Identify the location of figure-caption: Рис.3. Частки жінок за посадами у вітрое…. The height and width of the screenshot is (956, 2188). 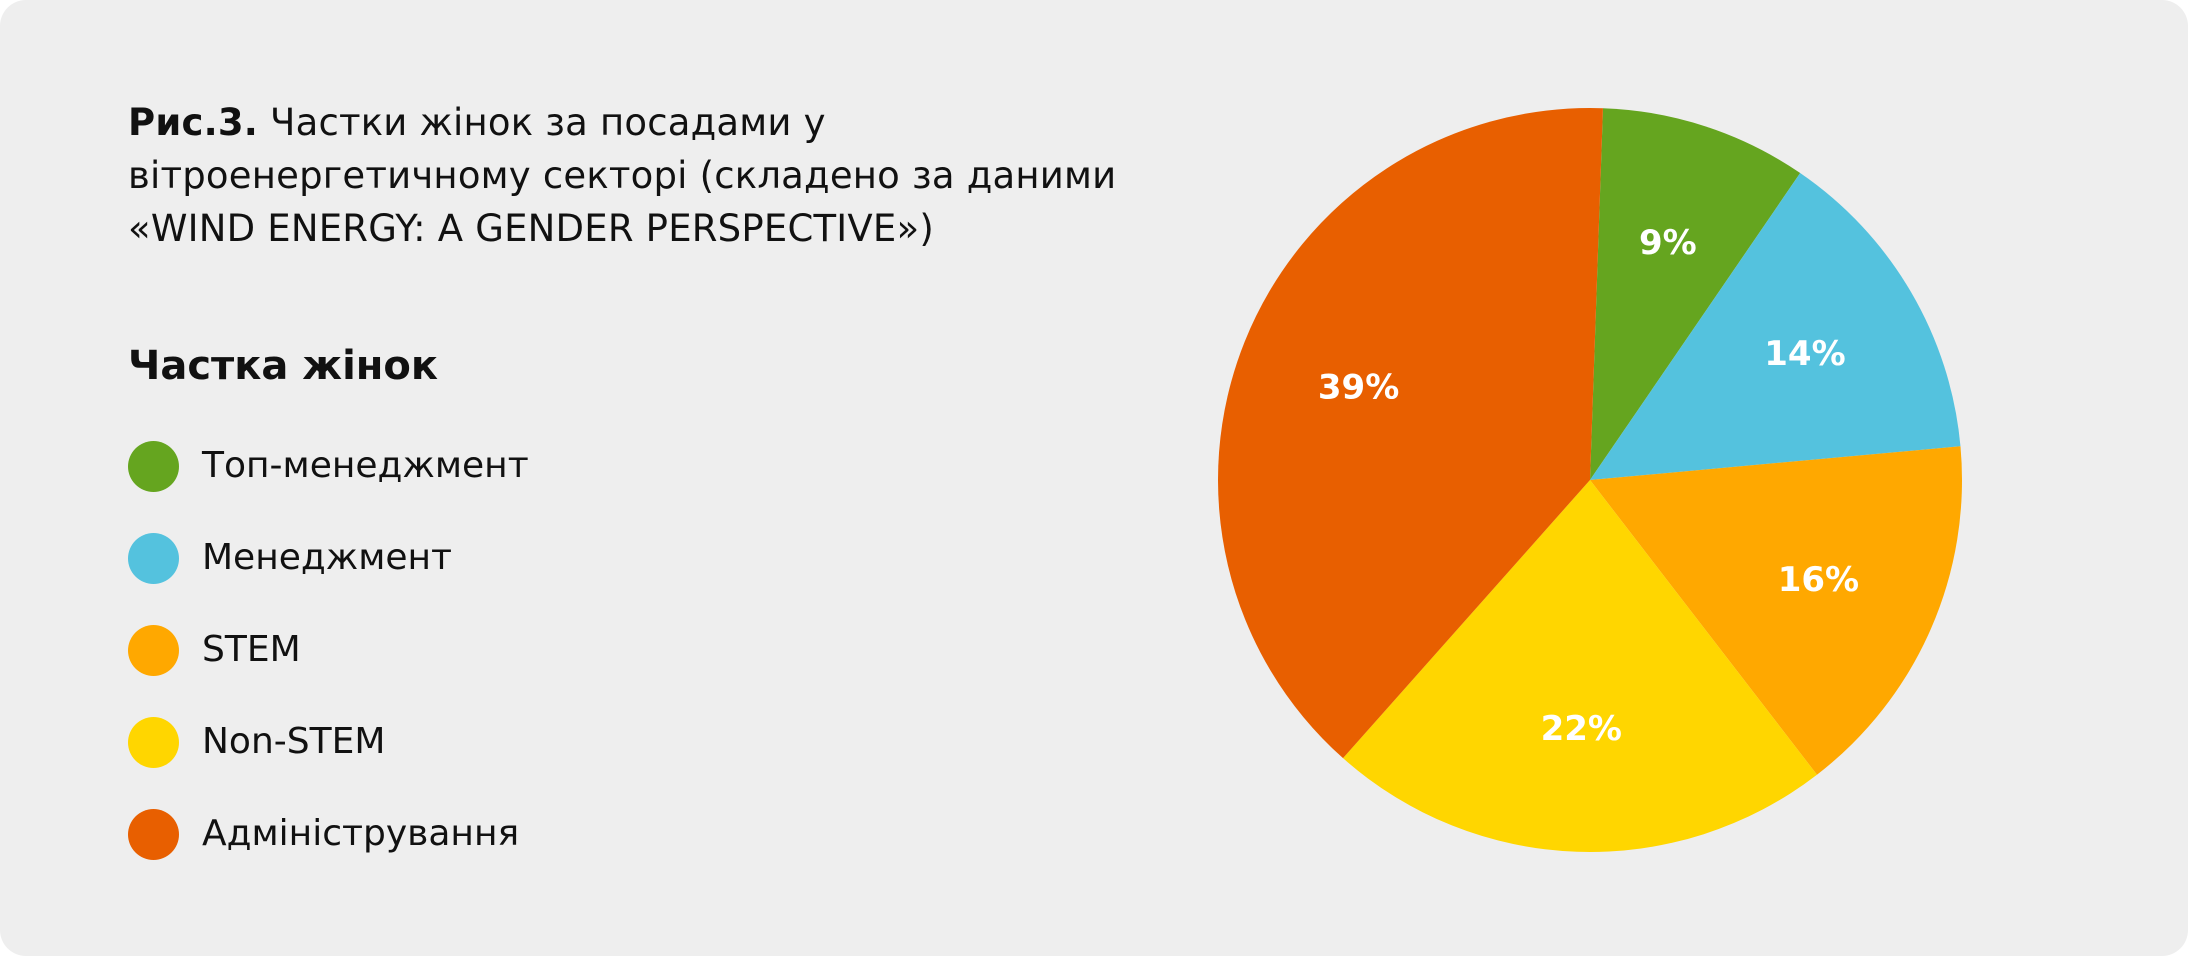
(668, 175).